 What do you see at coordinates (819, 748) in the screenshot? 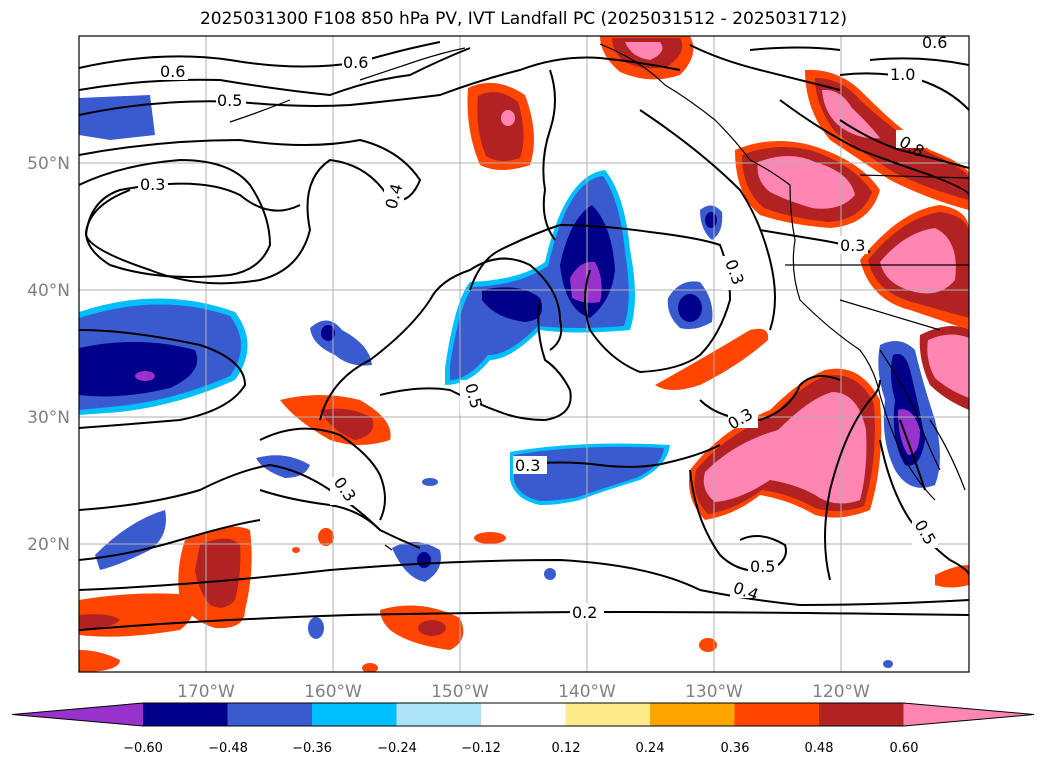
I see `colorbar-tick-label: 0.48` at bounding box center [819, 748].